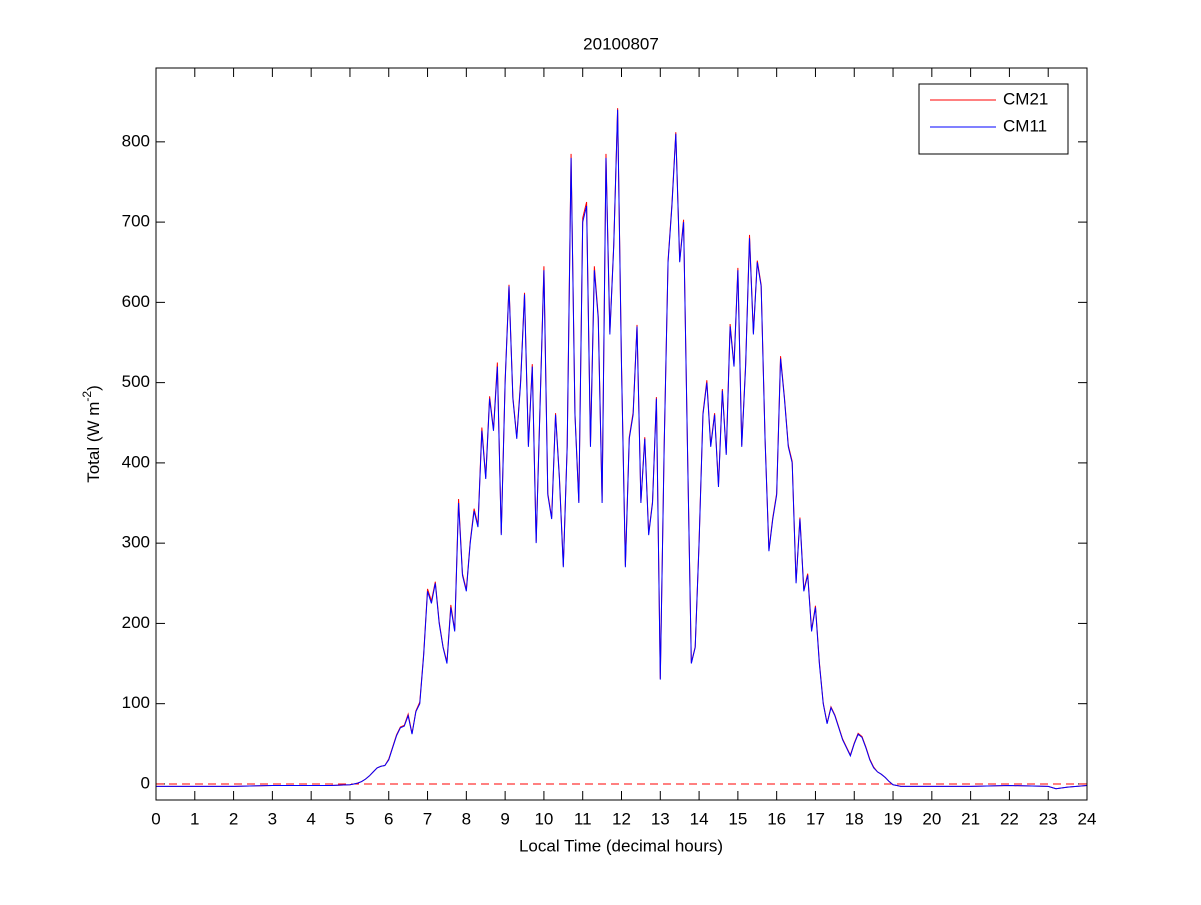  I want to click on y-tick-label: 400, so click(136, 461).